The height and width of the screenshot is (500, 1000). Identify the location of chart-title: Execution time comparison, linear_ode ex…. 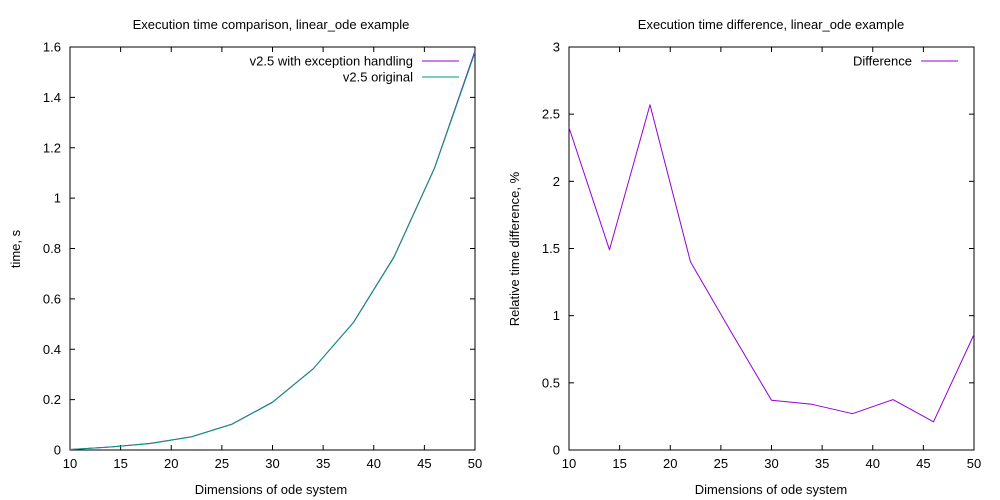
(271, 24).